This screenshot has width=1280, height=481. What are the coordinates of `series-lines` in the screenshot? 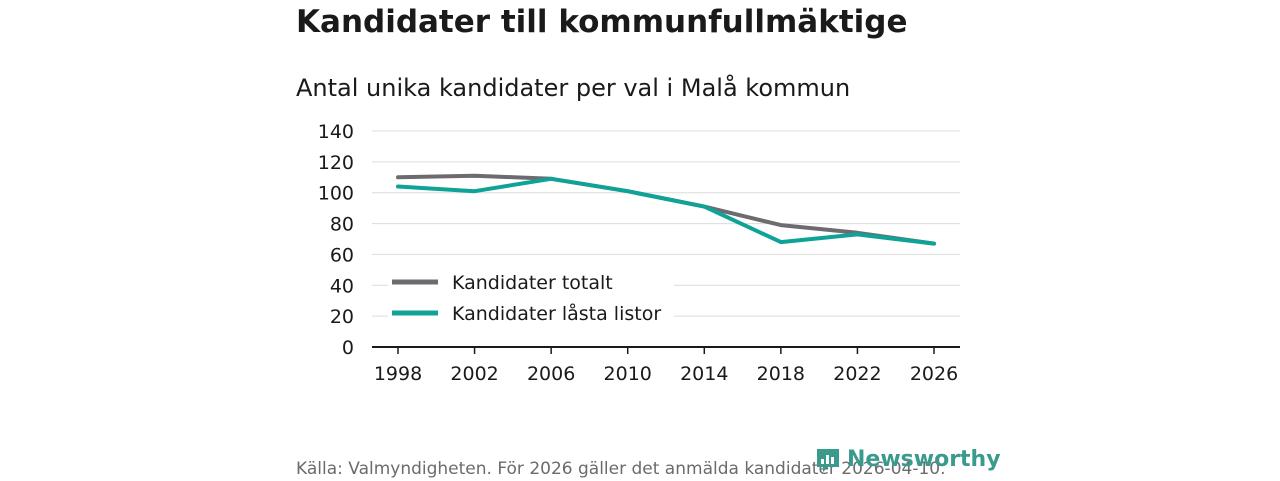 It's located at (666, 209).